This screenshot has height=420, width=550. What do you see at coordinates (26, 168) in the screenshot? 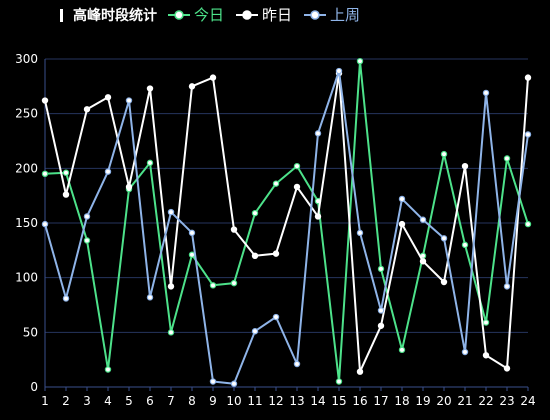
I see `y-tick-label: 200` at bounding box center [26, 168].